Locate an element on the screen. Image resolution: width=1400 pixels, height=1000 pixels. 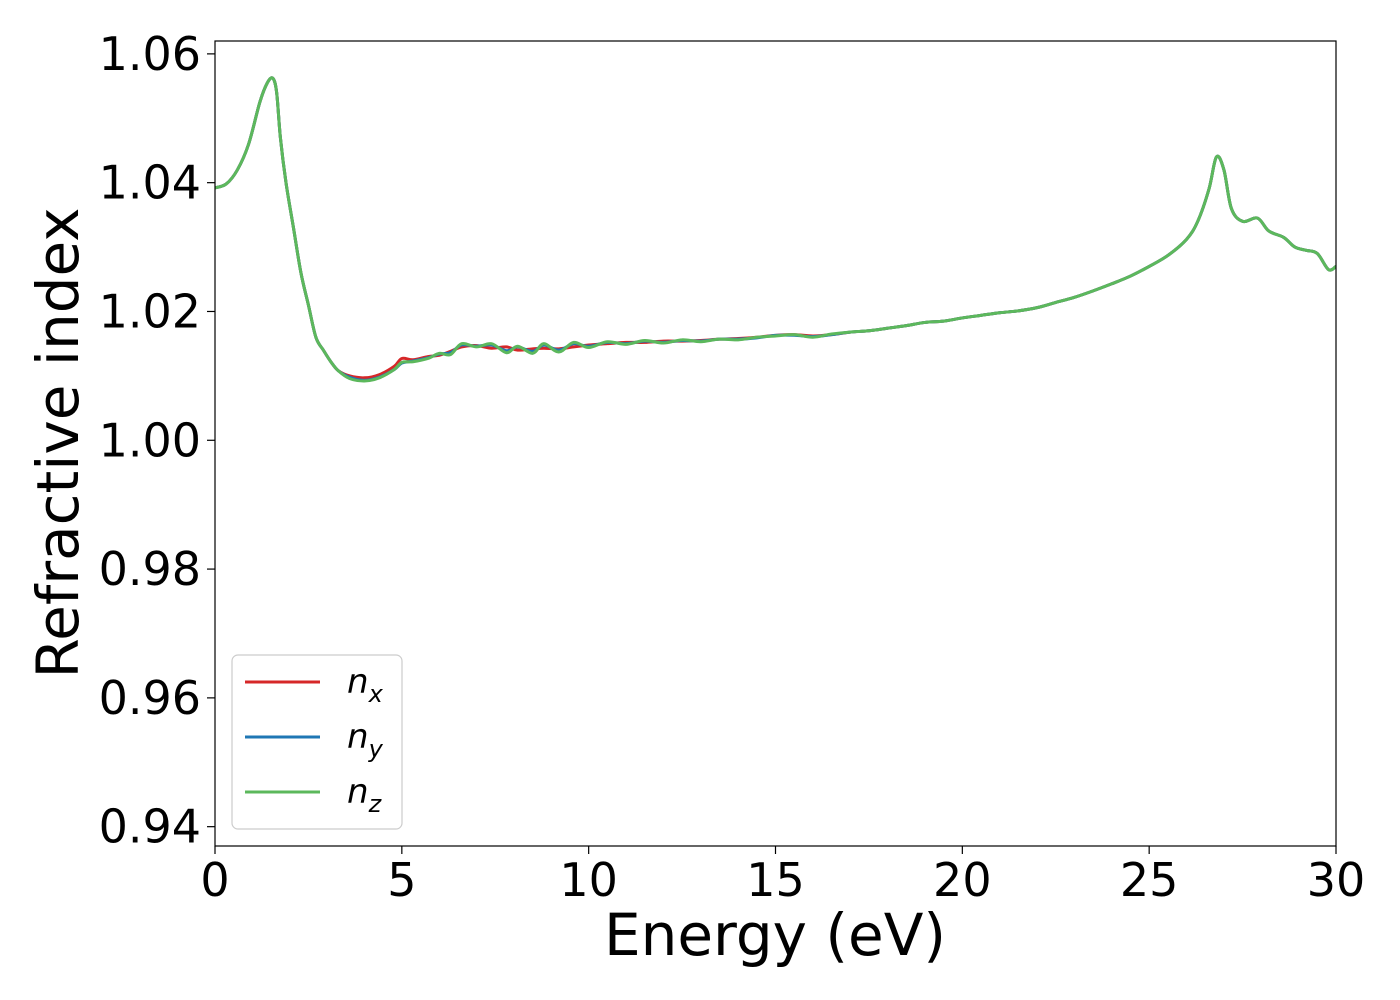
y-tick-label: 1.02 is located at coordinates (150, 311).